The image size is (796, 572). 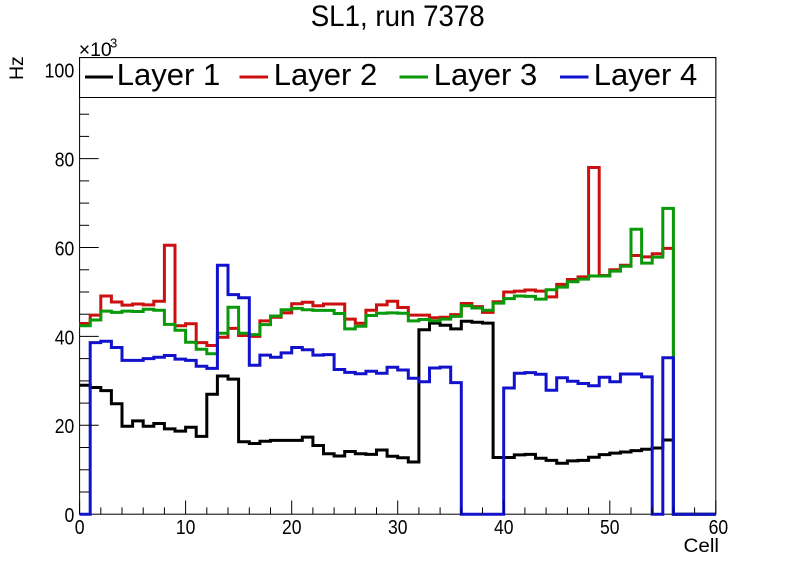 What do you see at coordinates (168, 74) in the screenshot?
I see `svg-text: Layer 1` at bounding box center [168, 74].